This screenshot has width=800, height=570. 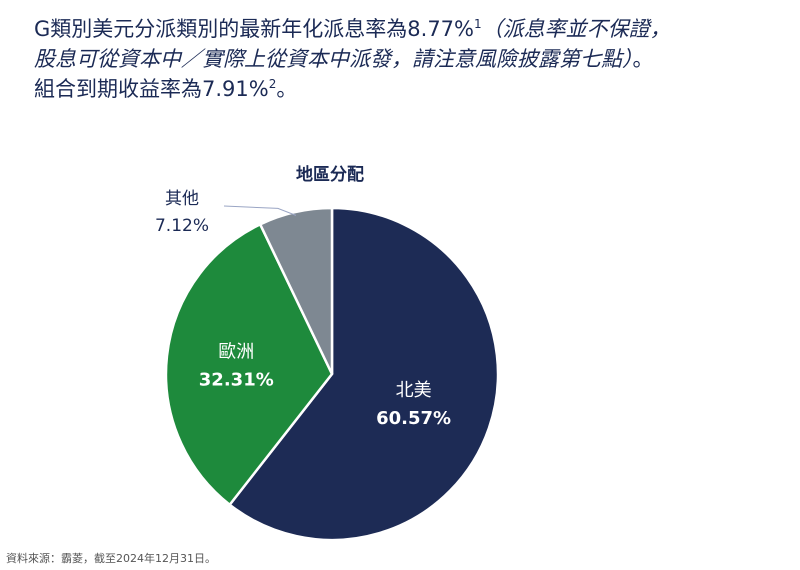 I want to click on headline-line-2: 股息可從資本中／實際上從資本中派發，請注意風險披露第七點）。, so click(x=414, y=59).